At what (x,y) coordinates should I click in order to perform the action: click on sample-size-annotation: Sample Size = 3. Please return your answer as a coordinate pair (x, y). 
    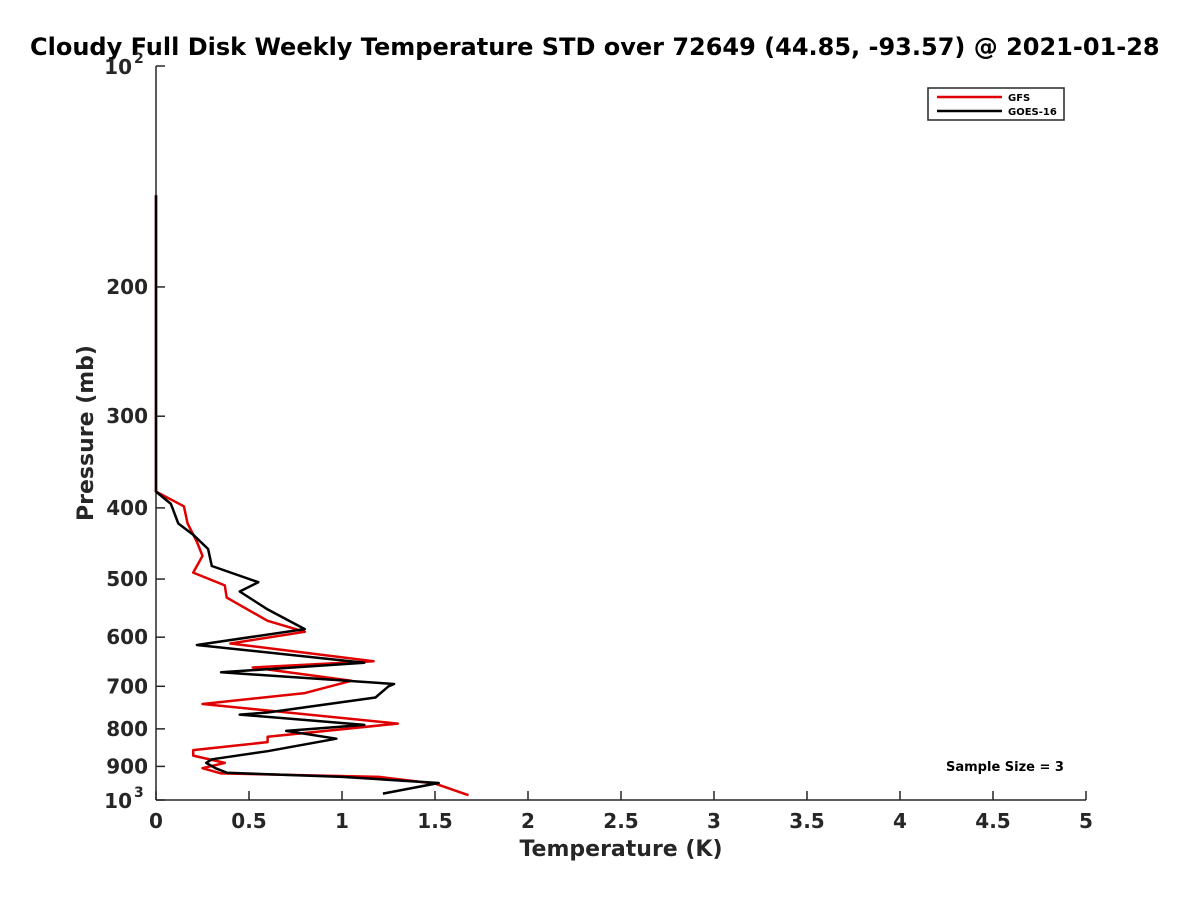
    Looking at the image, I should click on (1005, 767).